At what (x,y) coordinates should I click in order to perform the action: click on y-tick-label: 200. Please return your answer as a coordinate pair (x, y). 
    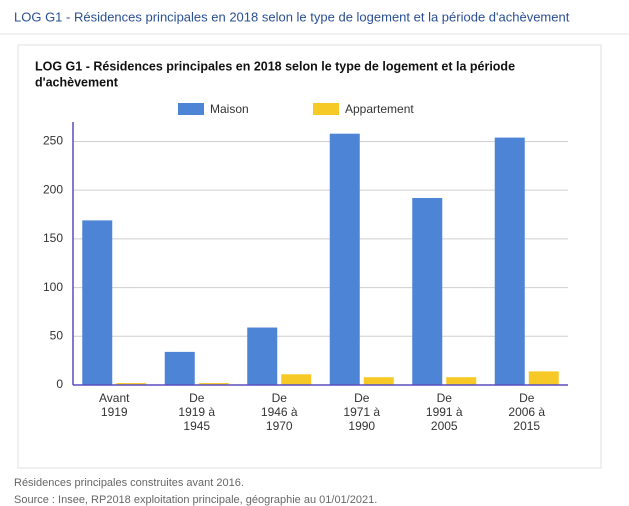
    Looking at the image, I should click on (53, 189).